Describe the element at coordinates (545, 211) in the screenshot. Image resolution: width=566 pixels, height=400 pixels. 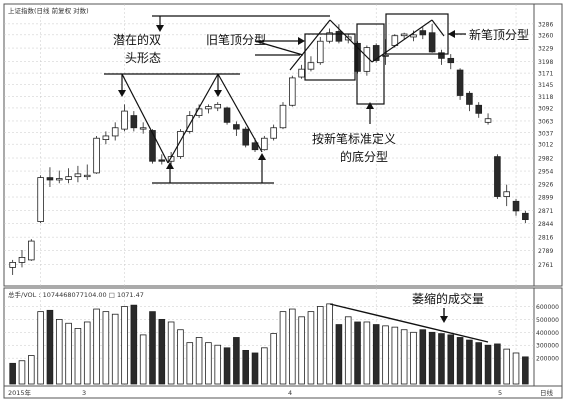
I see `price-tick-label: 2871` at that location.